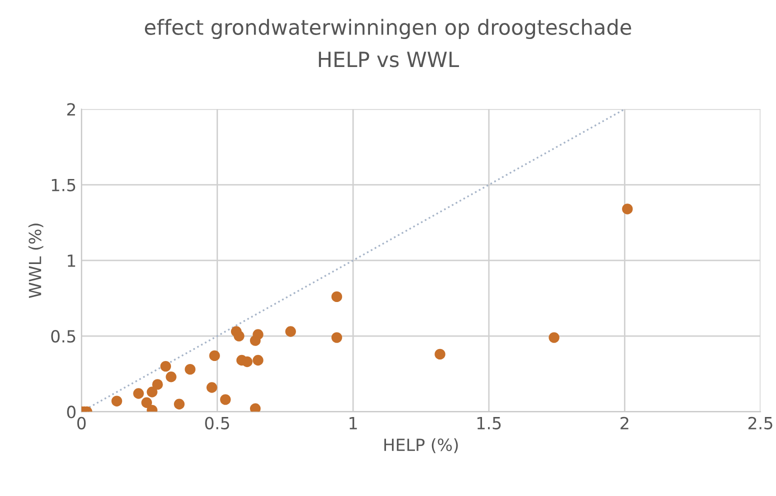 Image resolution: width=776 pixels, height=496 pixels. What do you see at coordinates (71, 109) in the screenshot?
I see `y-tick-label: 2` at bounding box center [71, 109].